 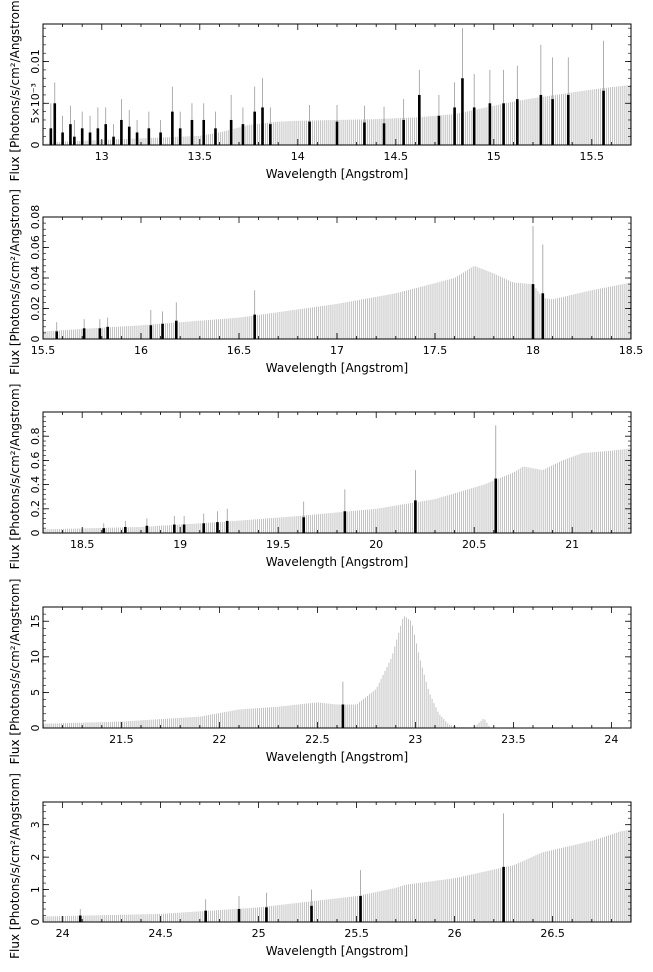 I want to click on y-tick-label: 0.01, so click(x=35, y=61).